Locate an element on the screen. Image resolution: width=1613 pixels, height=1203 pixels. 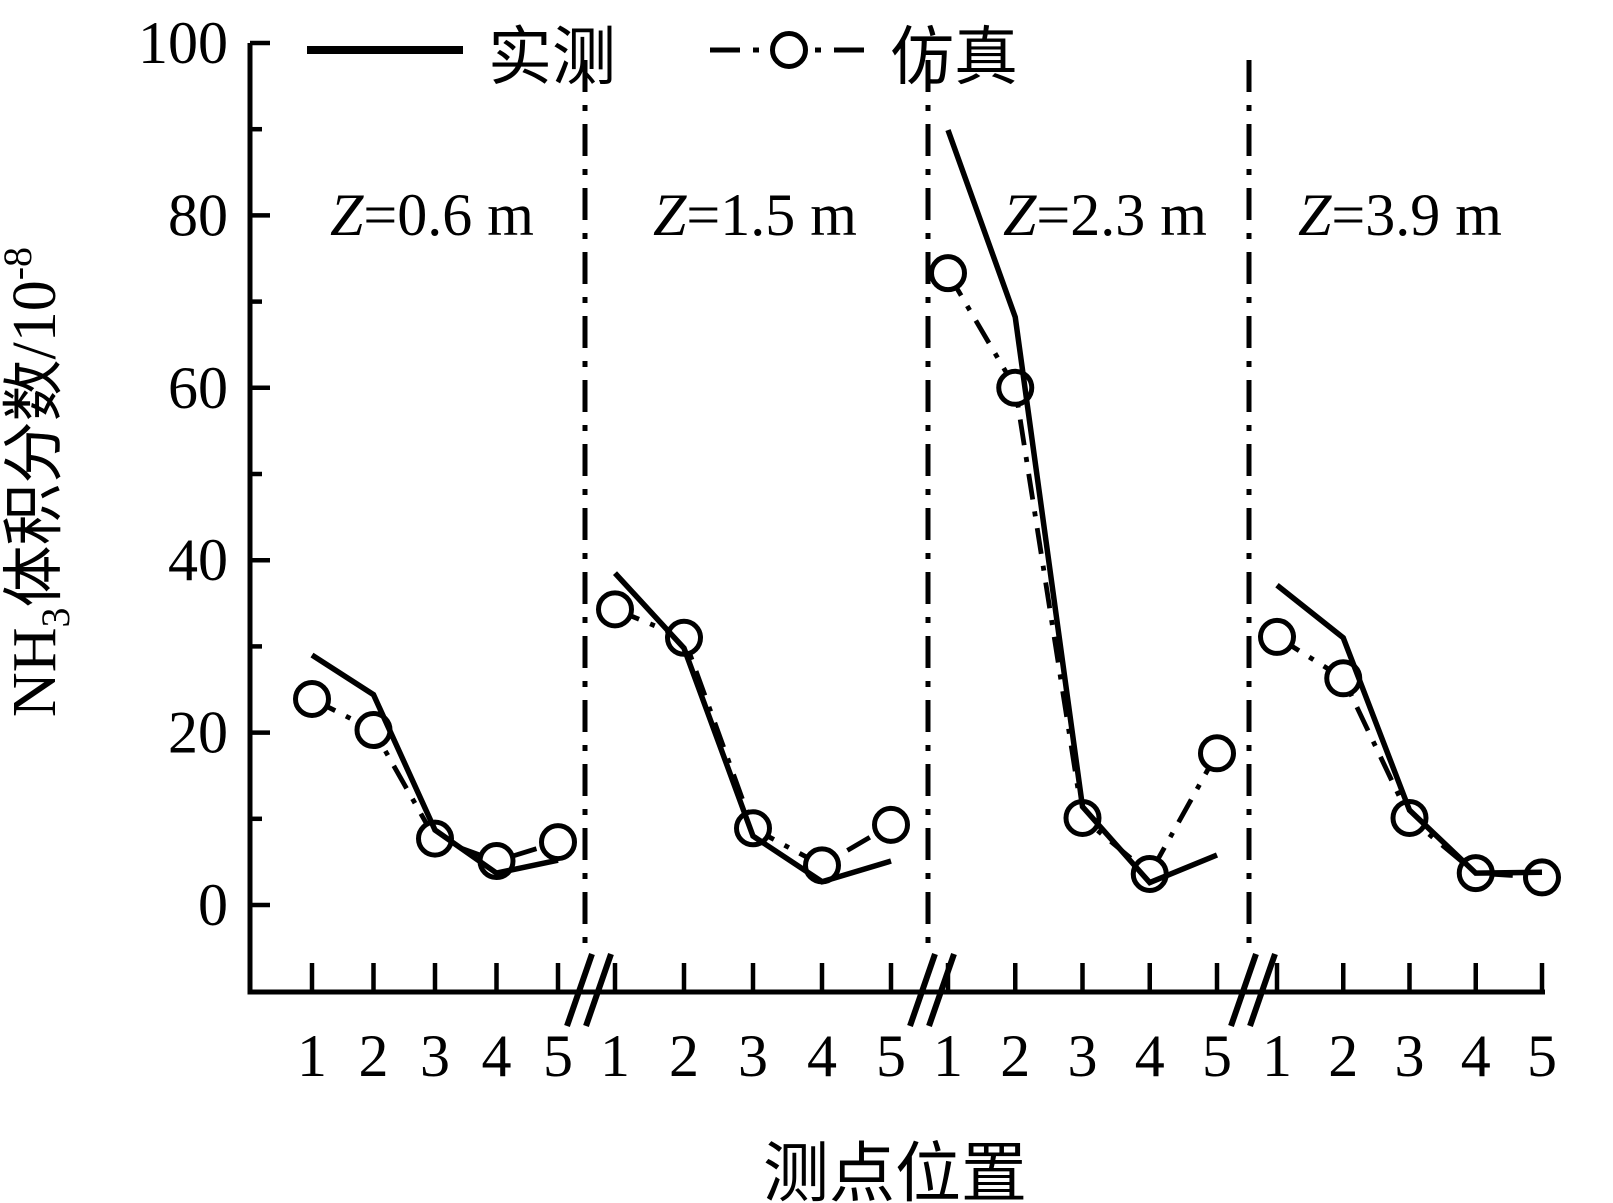
legend-measured-label: 实测 is located at coordinates (552, 57).